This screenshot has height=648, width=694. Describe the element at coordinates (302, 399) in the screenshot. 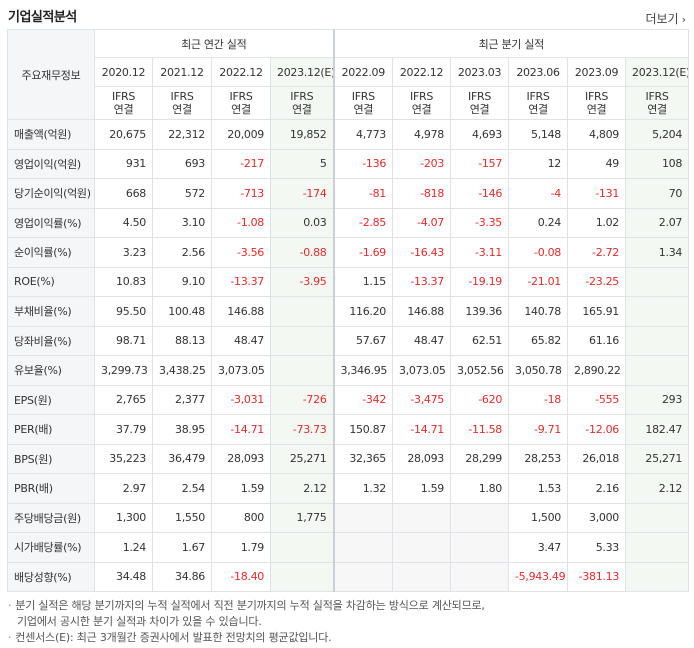

I see `table-cell: -726` at that location.